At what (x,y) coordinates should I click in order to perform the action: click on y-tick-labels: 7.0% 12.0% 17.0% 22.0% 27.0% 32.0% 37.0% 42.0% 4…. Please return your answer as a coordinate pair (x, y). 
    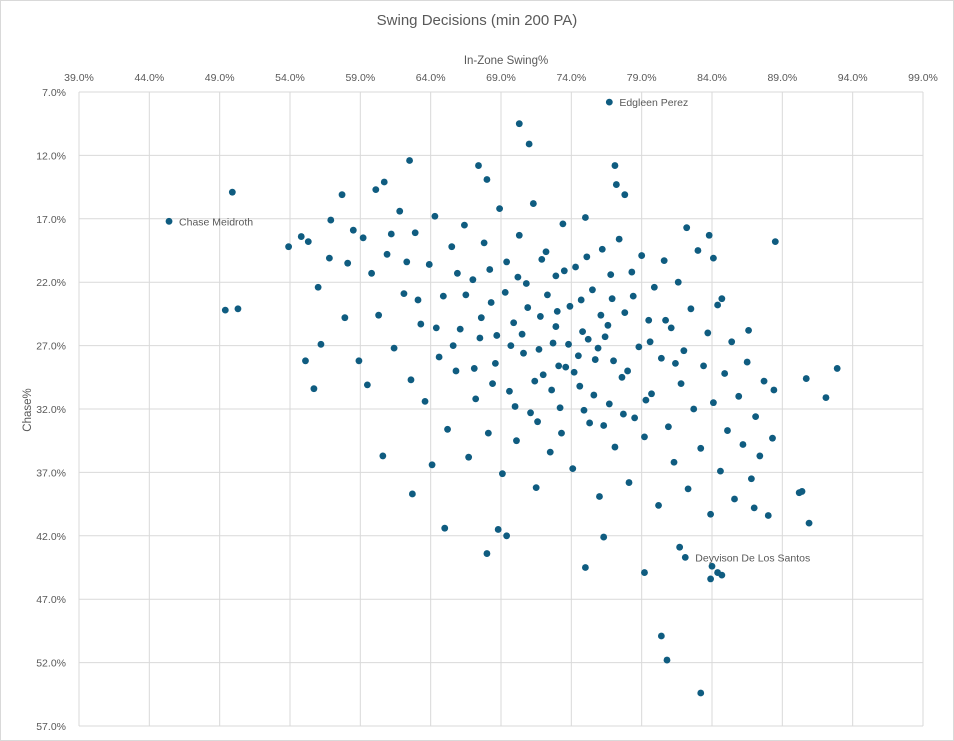
    Looking at the image, I should click on (51, 410).